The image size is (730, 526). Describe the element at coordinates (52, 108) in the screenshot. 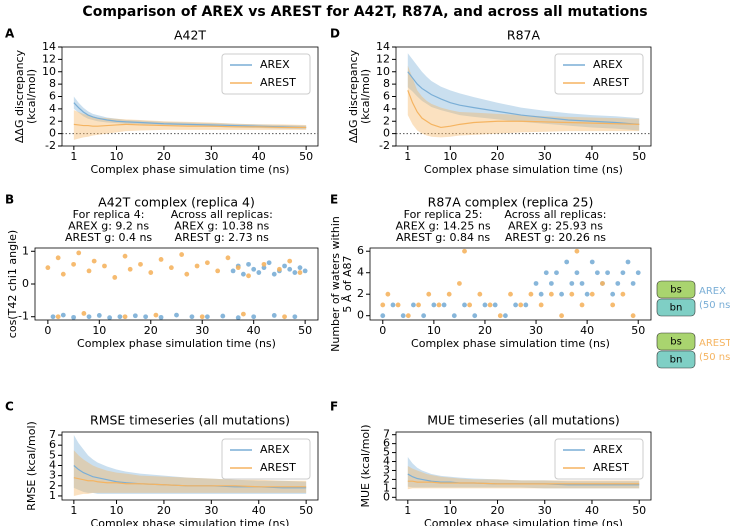

I see `y-tick-label: 4` at that location.